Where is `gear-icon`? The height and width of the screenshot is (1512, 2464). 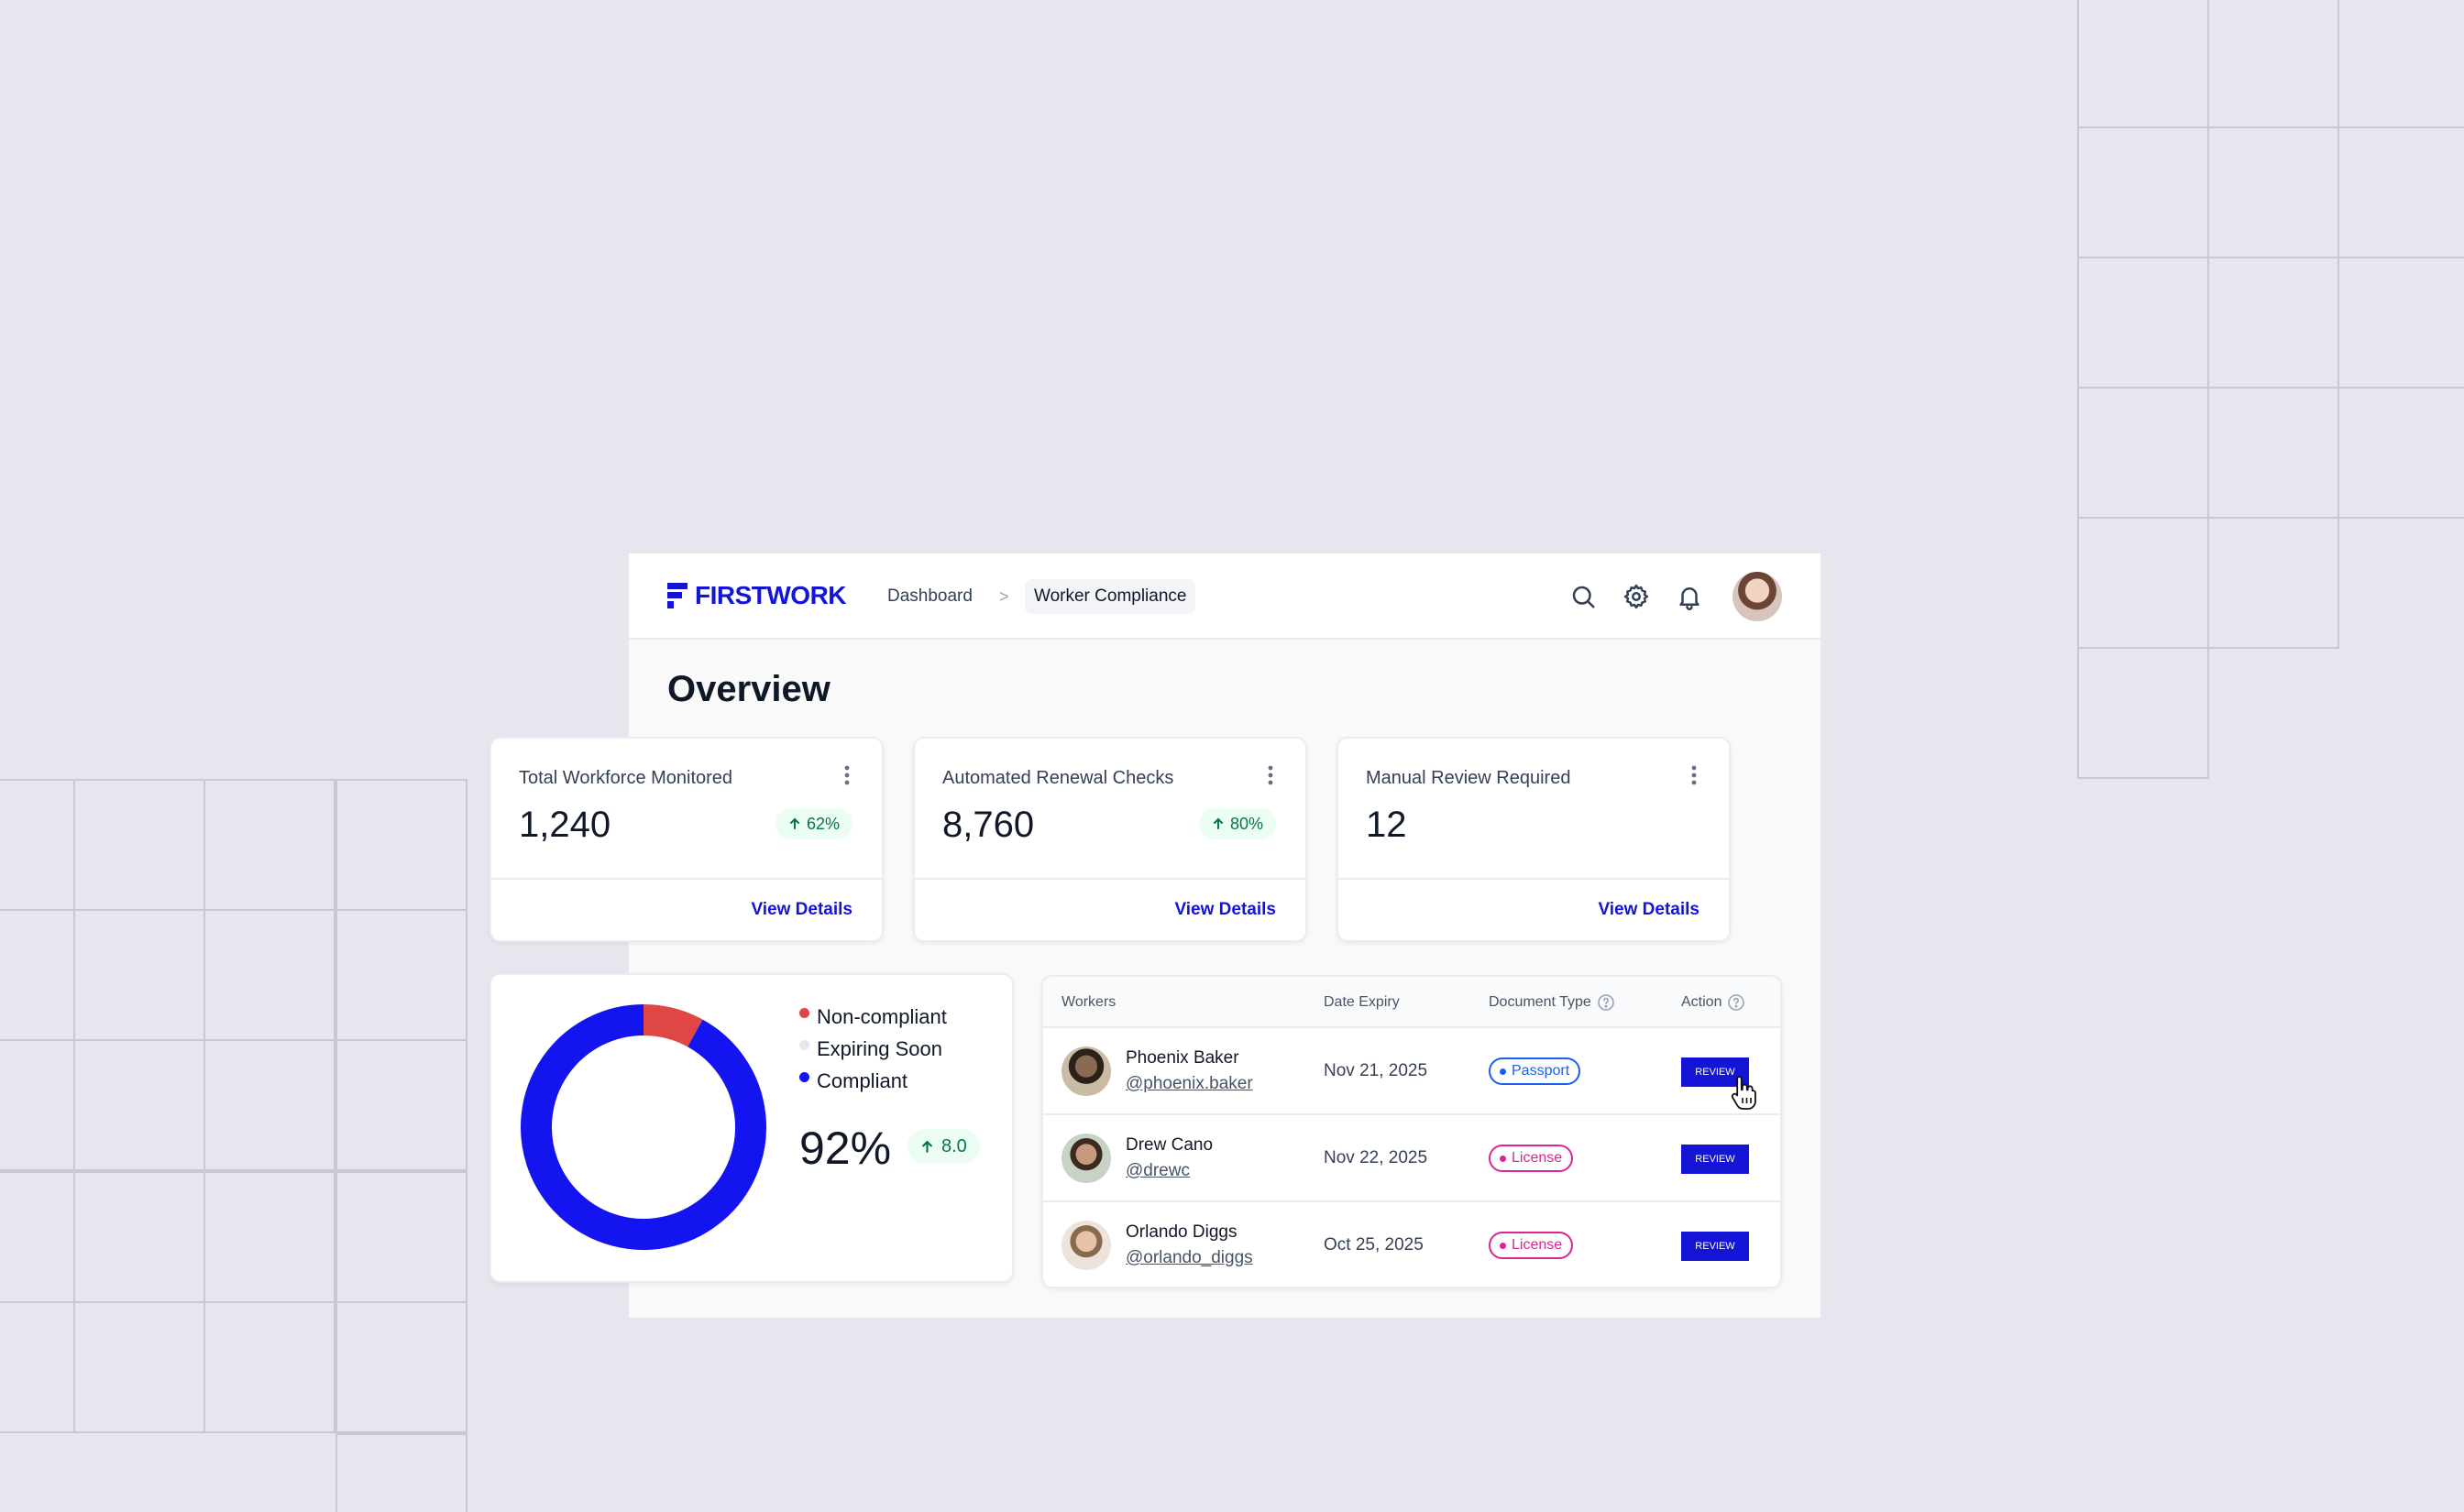
gear-icon is located at coordinates (1636, 596).